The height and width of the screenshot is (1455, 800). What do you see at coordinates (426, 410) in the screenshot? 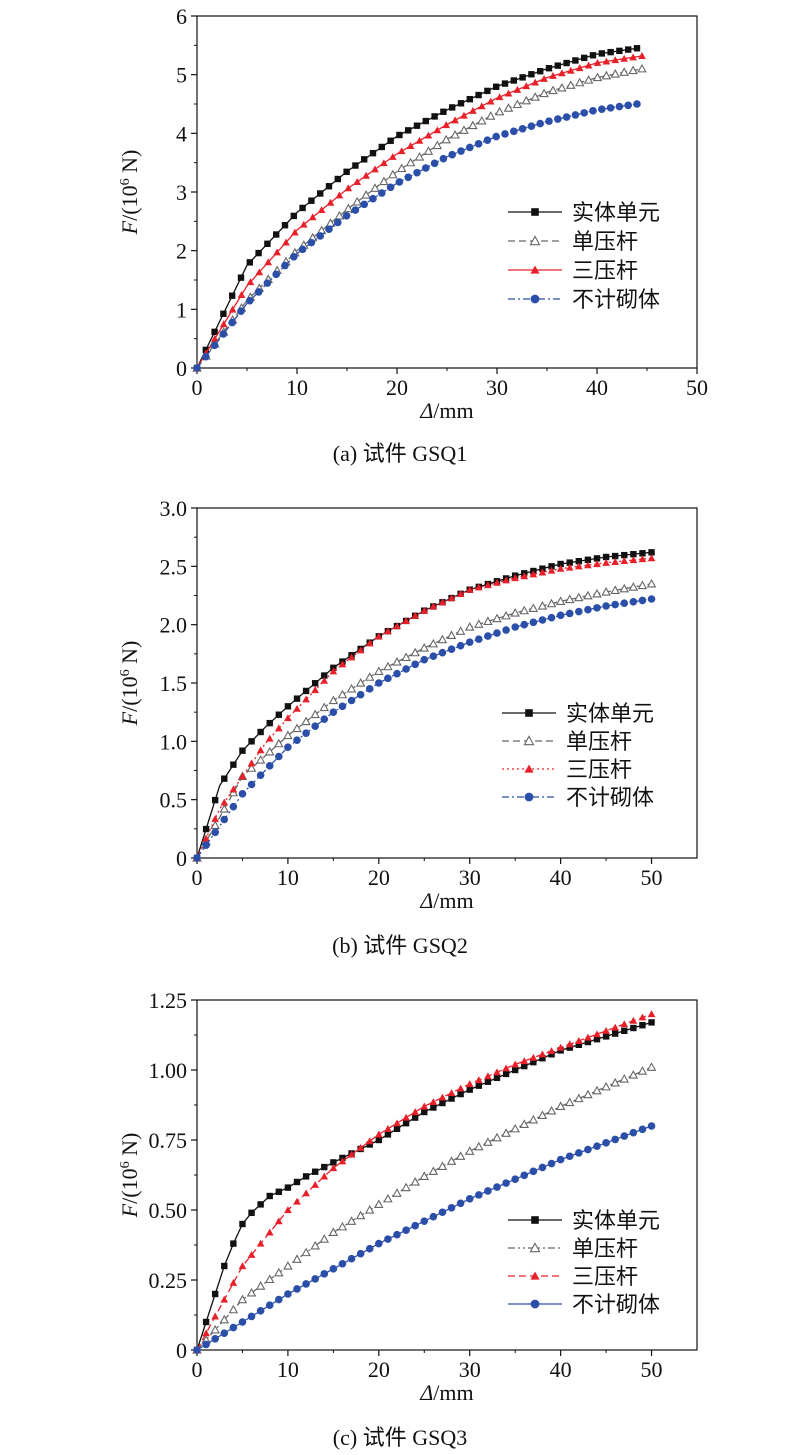
I see `x-axis-label-symbol: Δ` at bounding box center [426, 410].